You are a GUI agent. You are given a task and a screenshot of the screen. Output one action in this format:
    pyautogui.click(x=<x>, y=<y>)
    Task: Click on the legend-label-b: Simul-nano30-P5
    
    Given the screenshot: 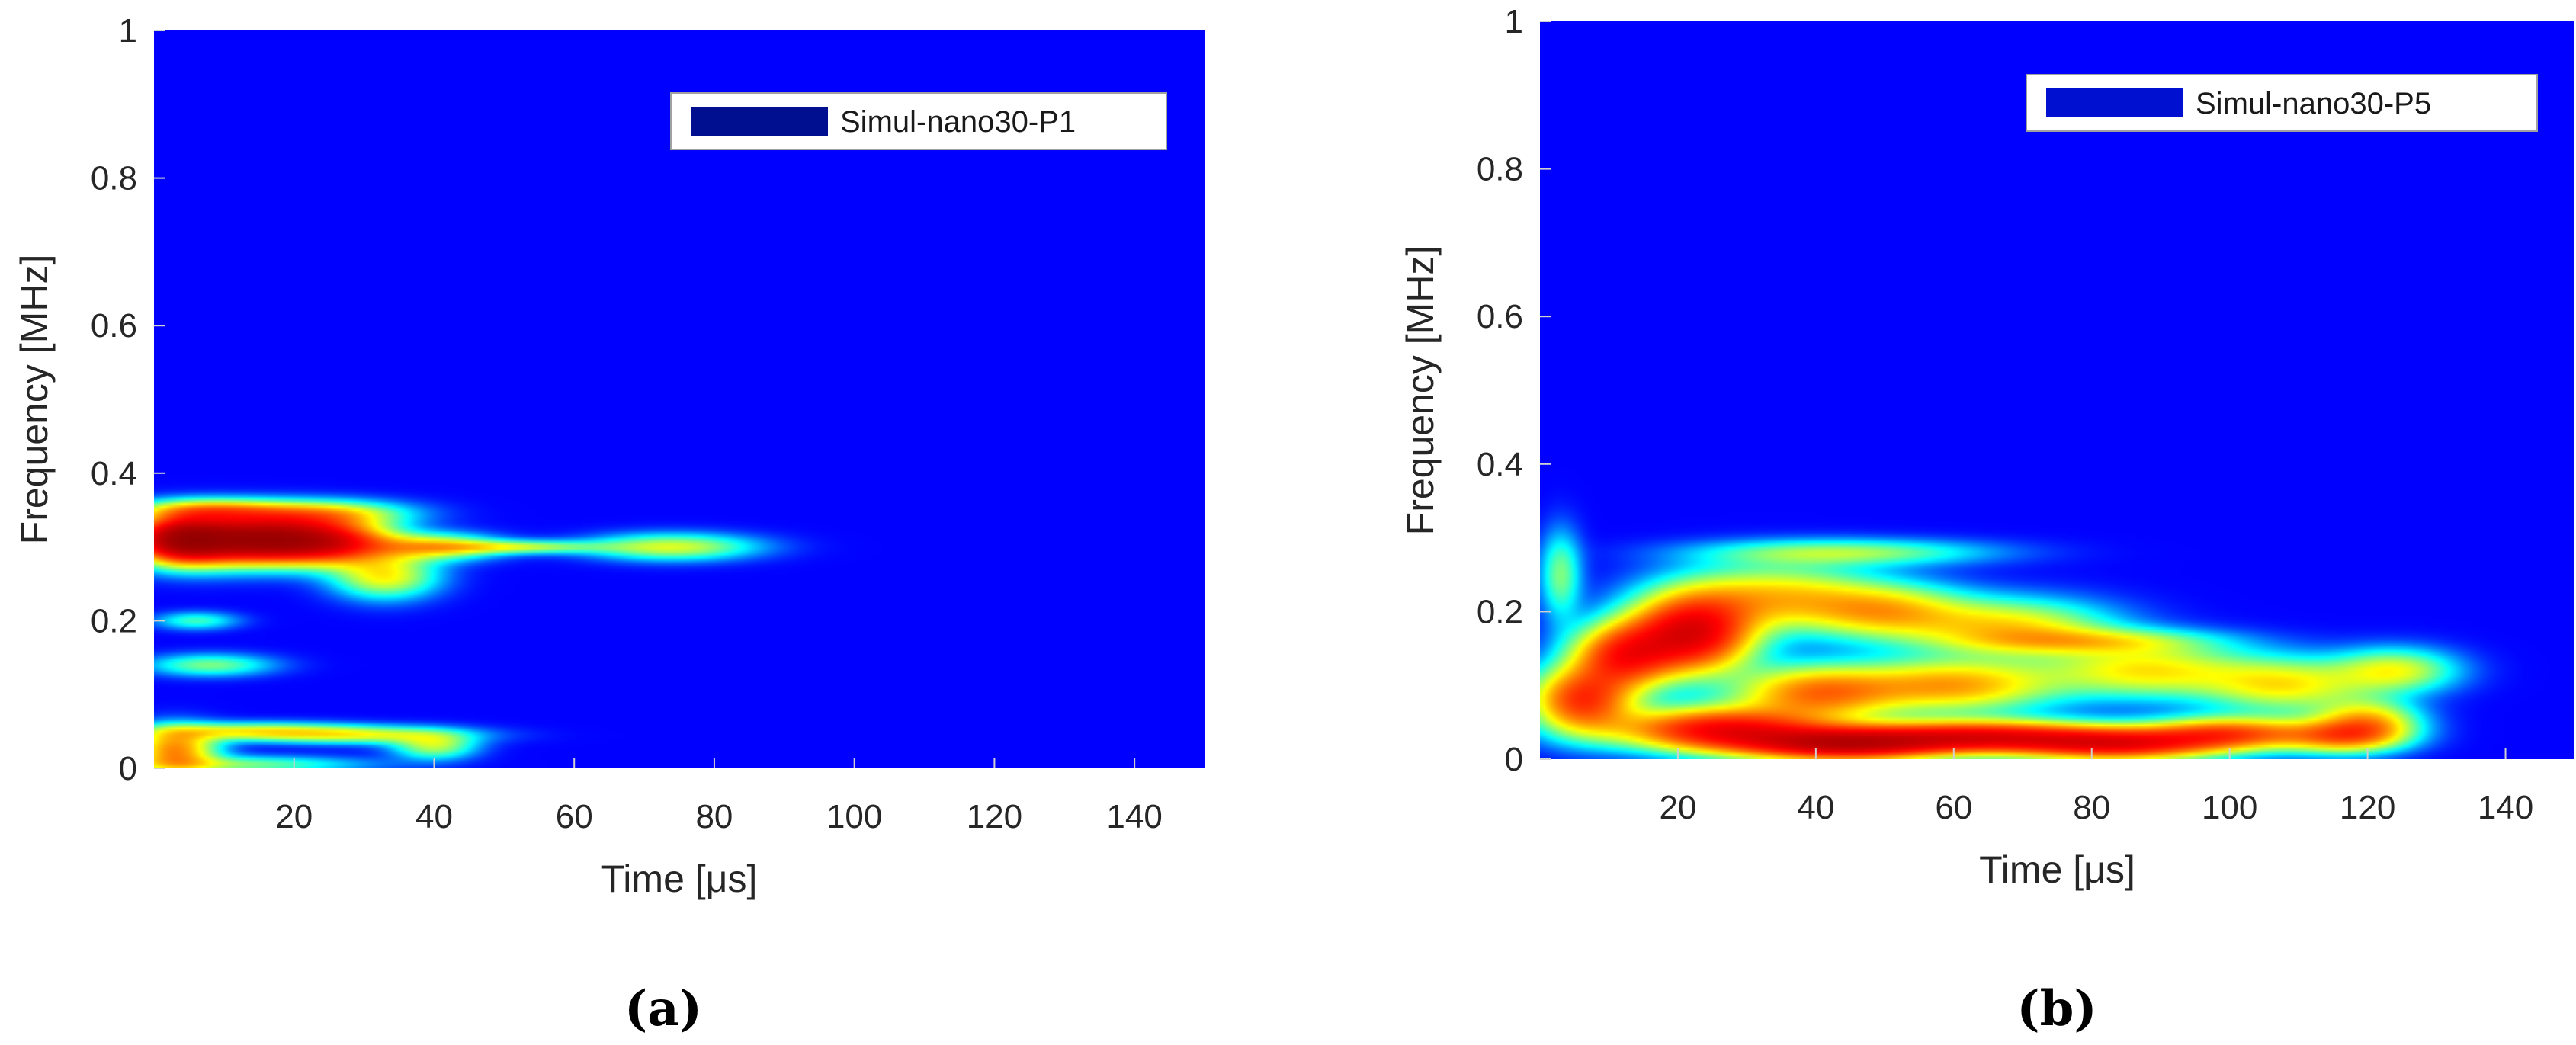 What is the action you would take?
    pyautogui.click(x=2313, y=103)
    